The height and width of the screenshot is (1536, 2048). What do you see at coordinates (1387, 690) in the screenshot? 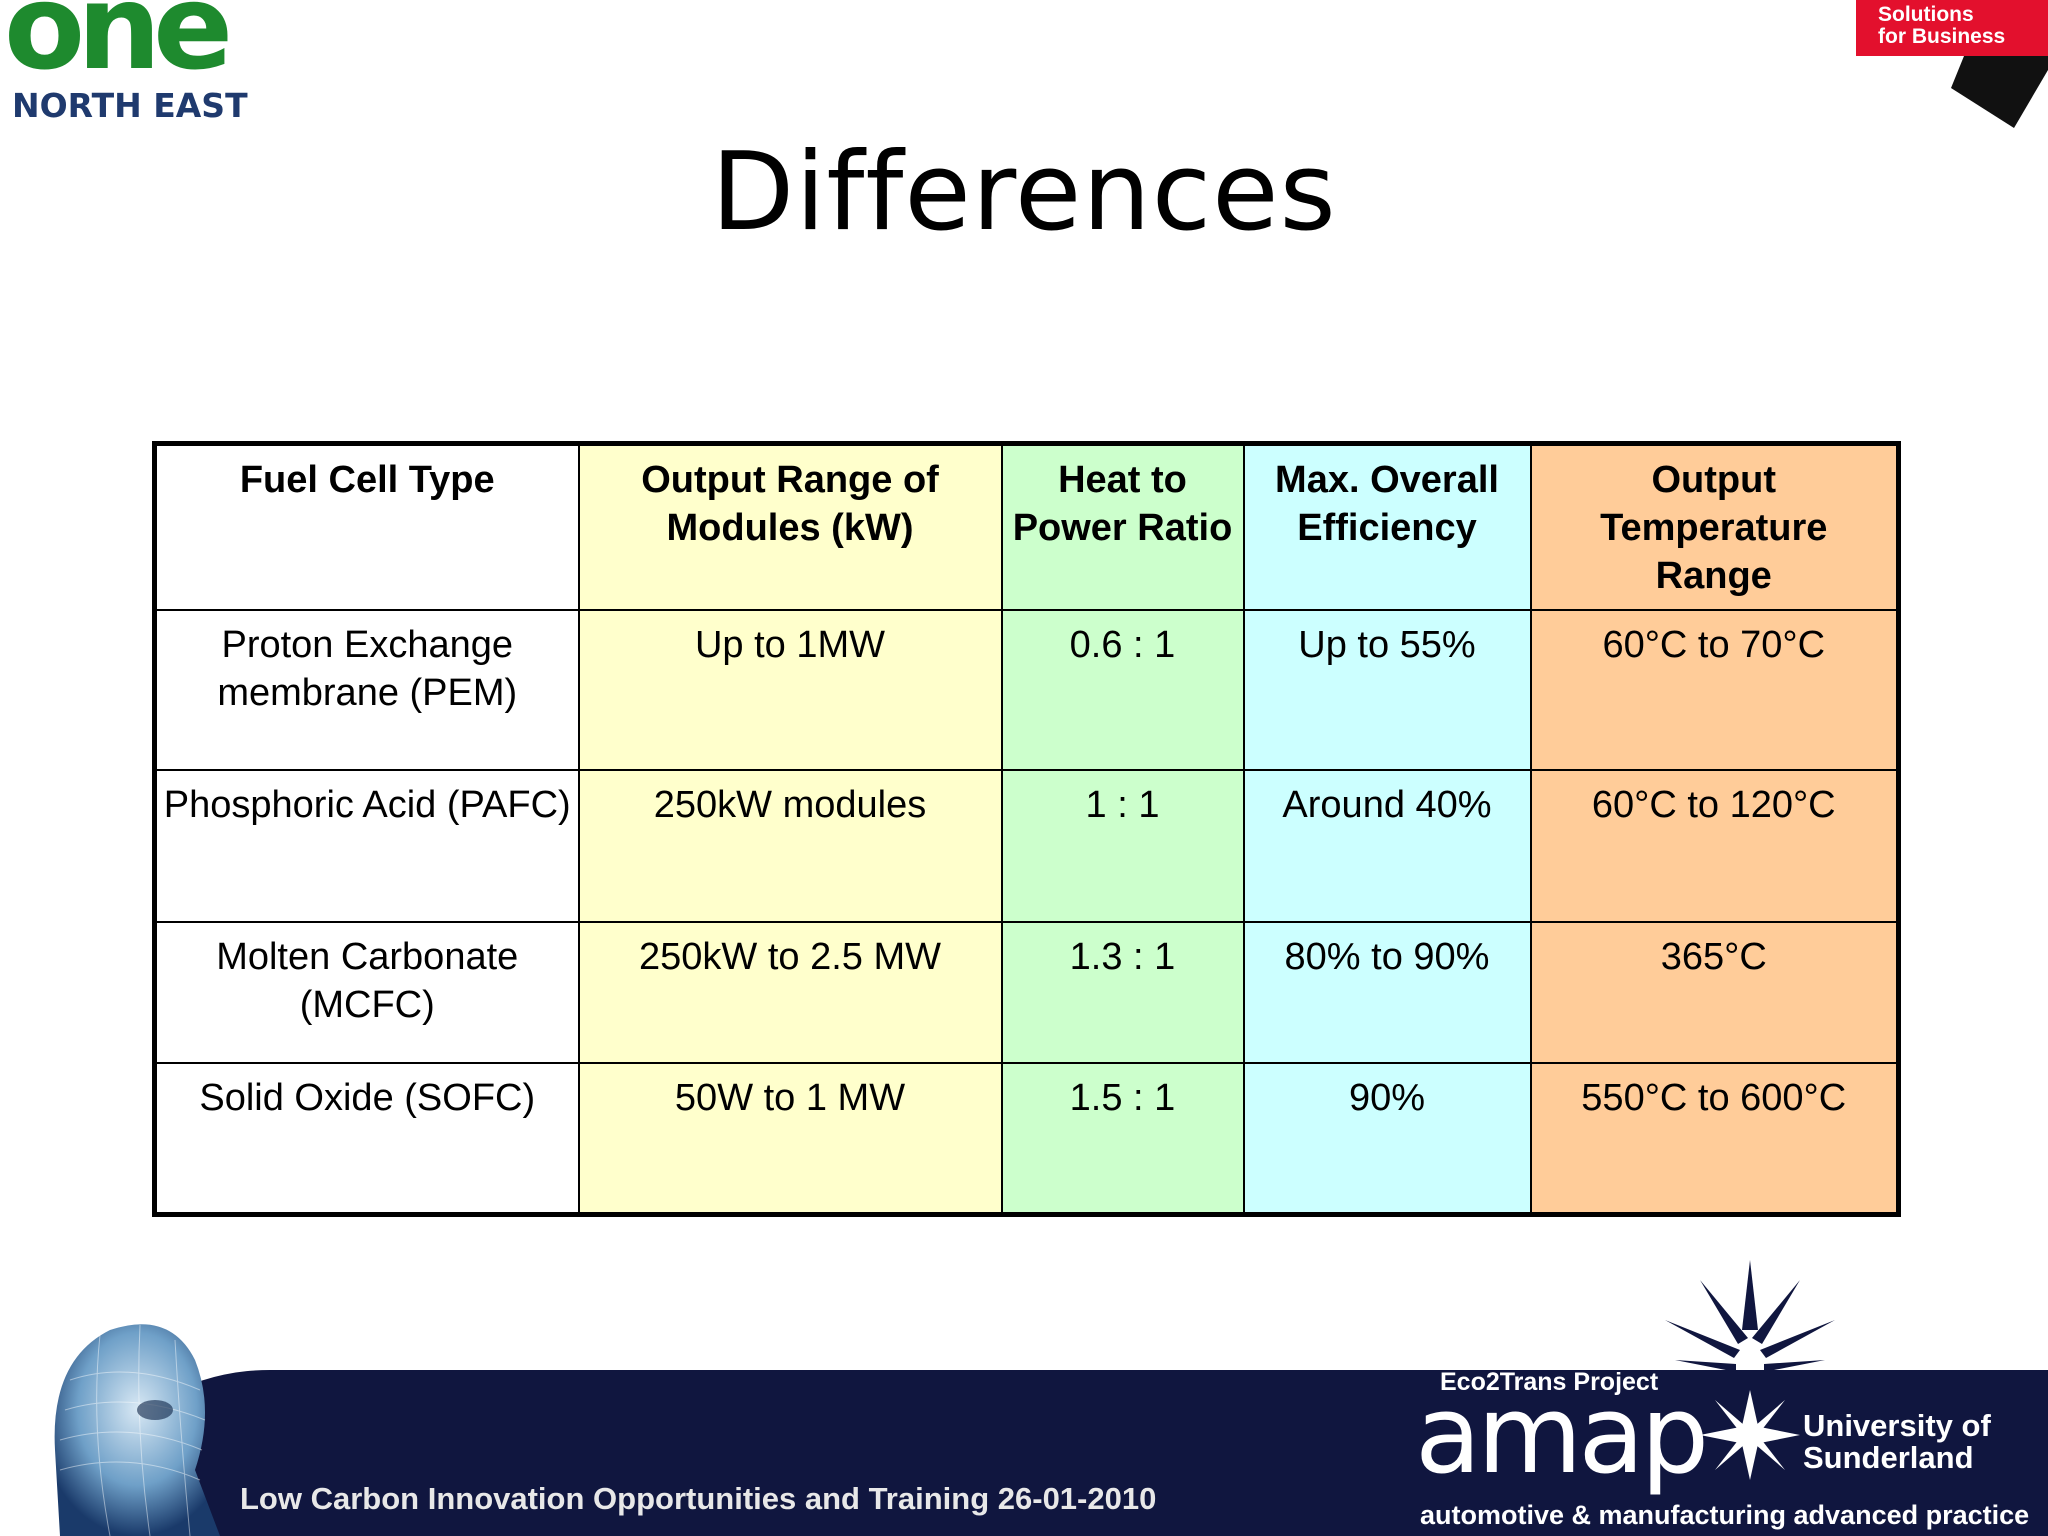
I see `cell-efficiency: Up to 55%` at bounding box center [1387, 690].